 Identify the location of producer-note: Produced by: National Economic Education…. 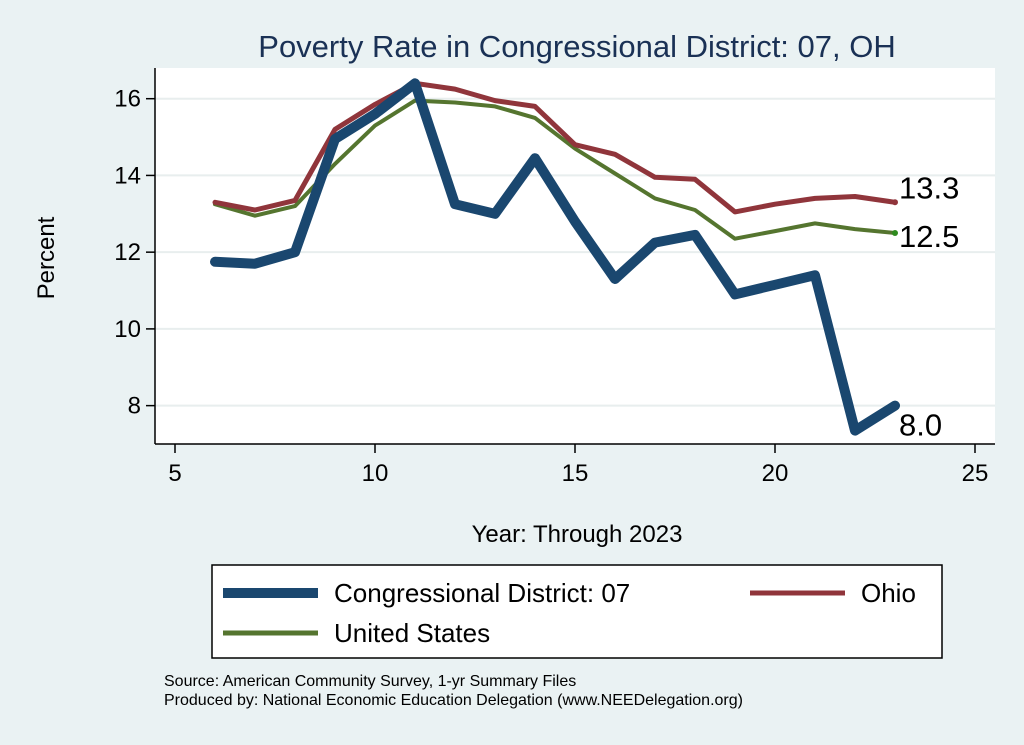
(453, 700).